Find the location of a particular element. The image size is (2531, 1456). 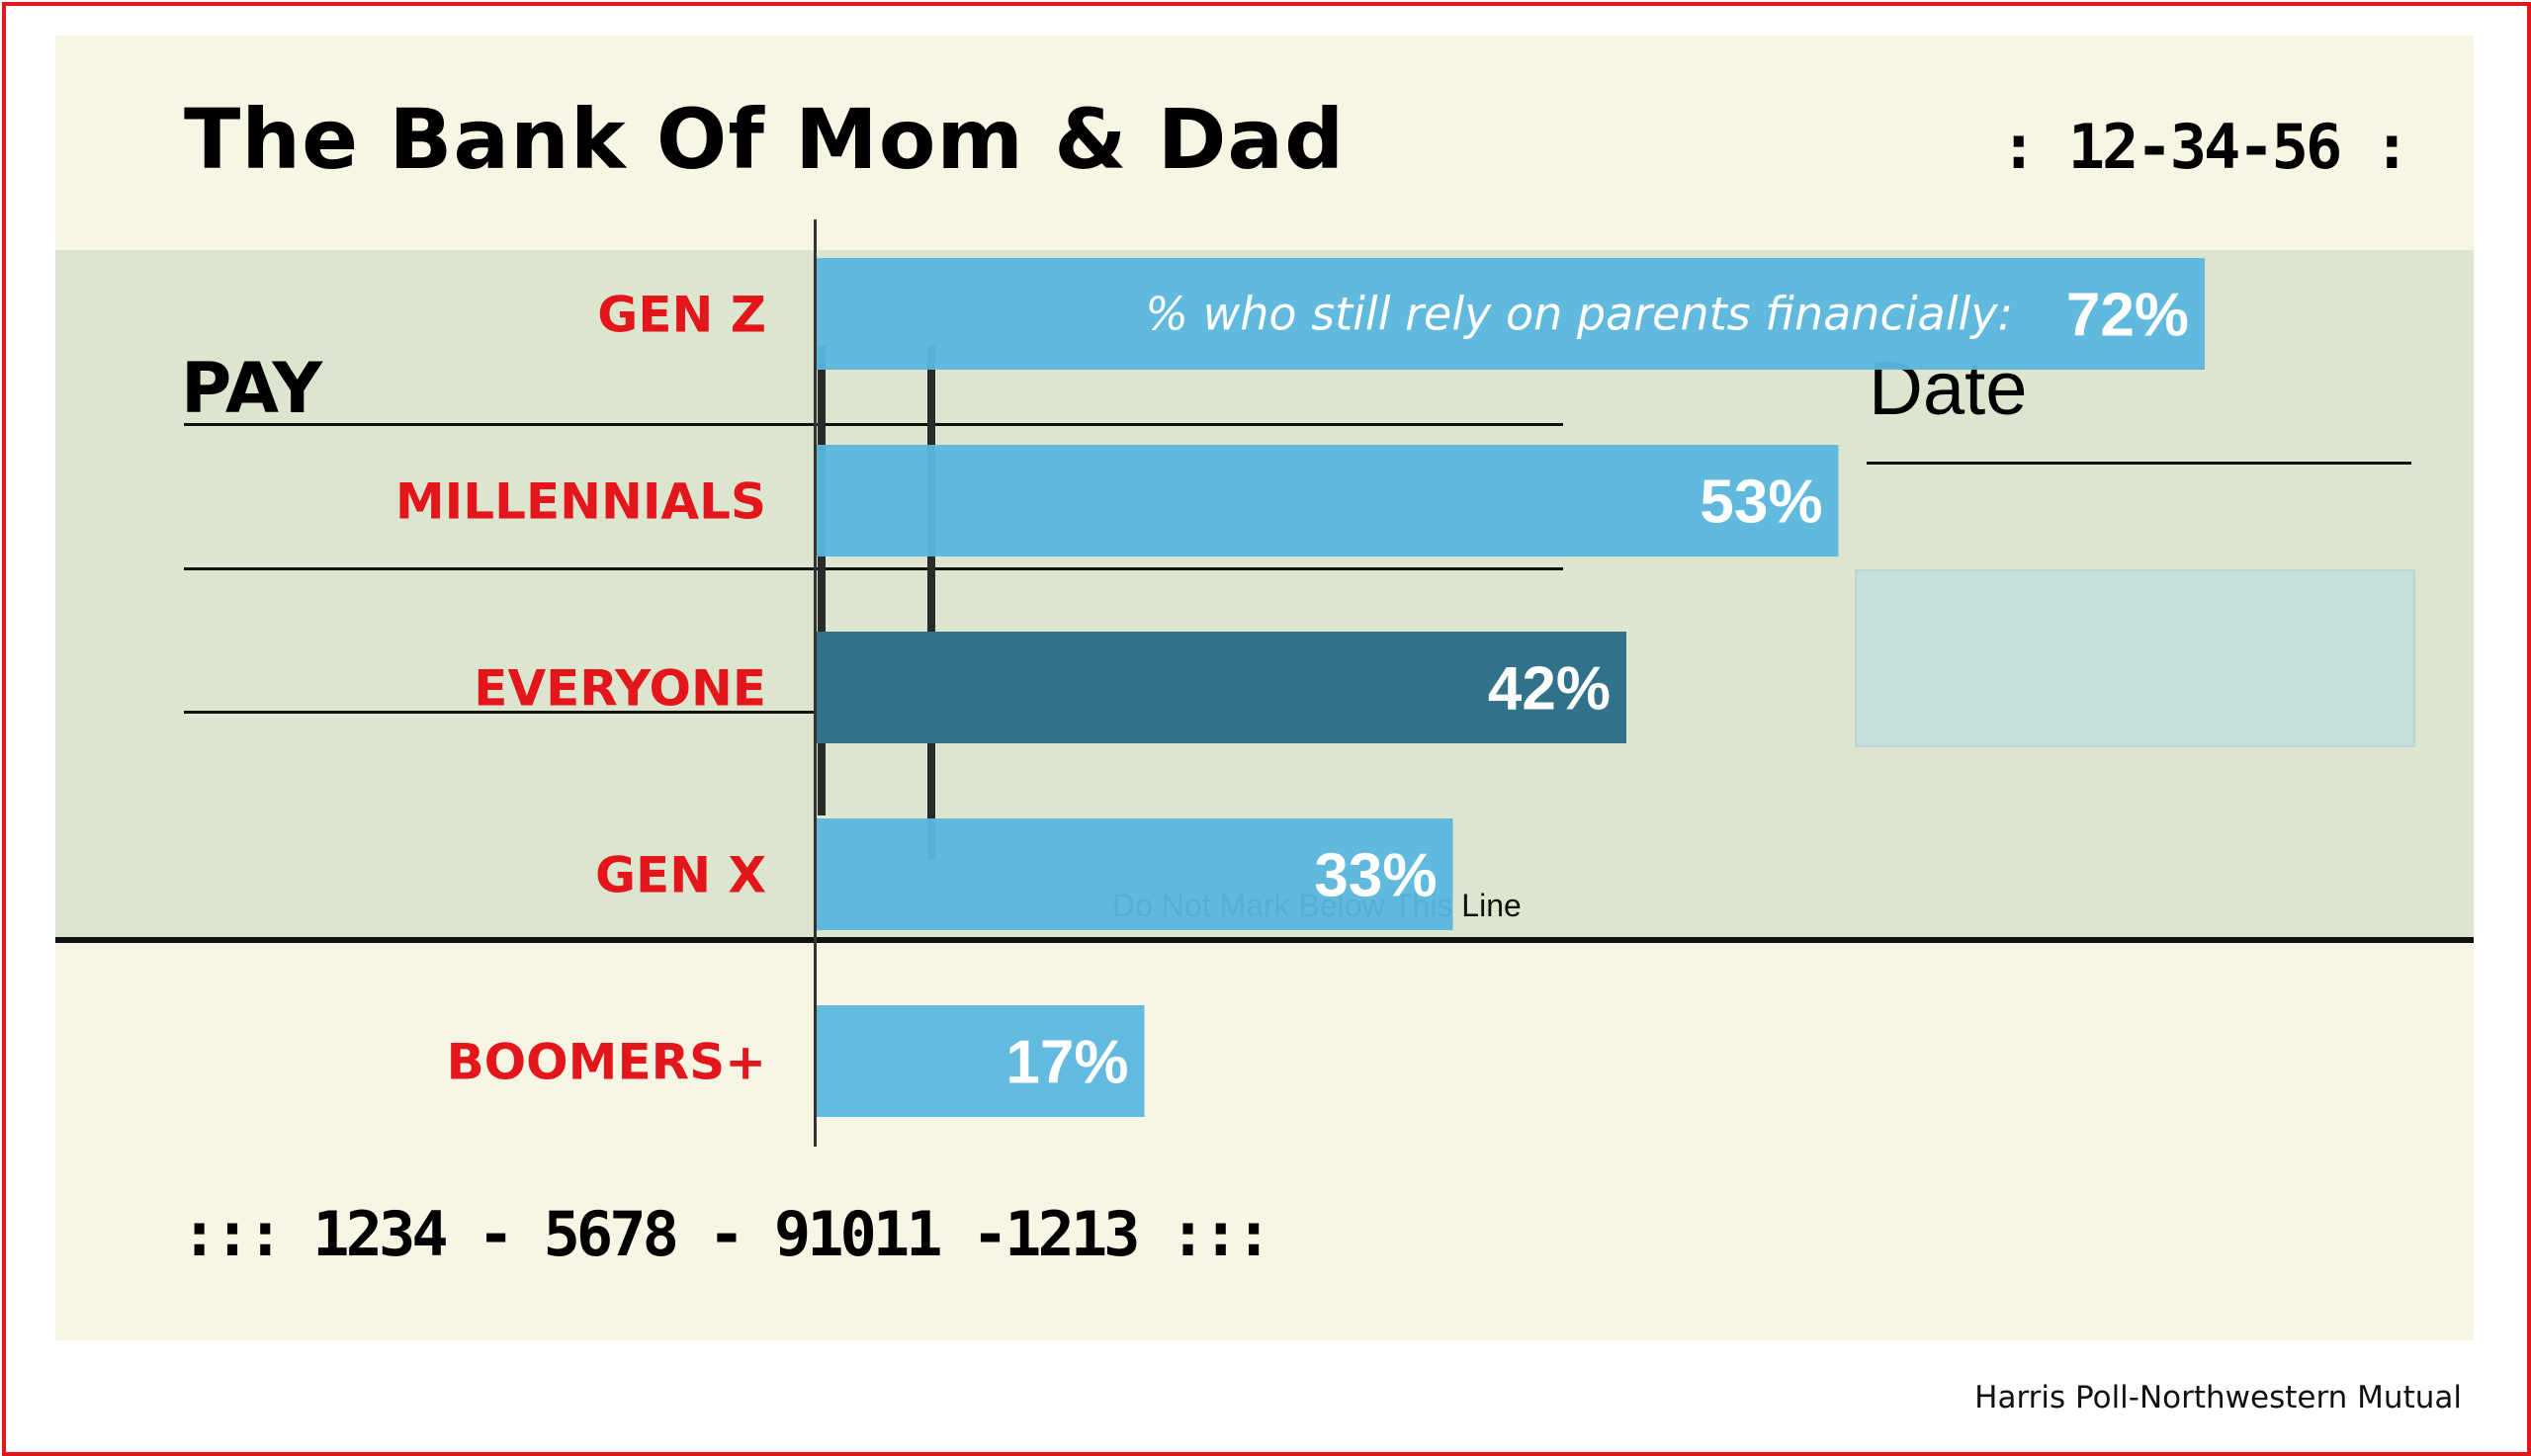

bar-boomers is located at coordinates (981, 1061).